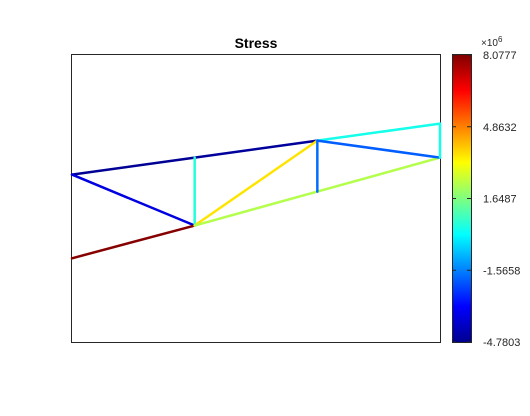 Image resolution: width=530 pixels, height=416 pixels. Describe the element at coordinates (500, 200) in the screenshot. I see `colorbar-tick-label: 1.6487` at that location.